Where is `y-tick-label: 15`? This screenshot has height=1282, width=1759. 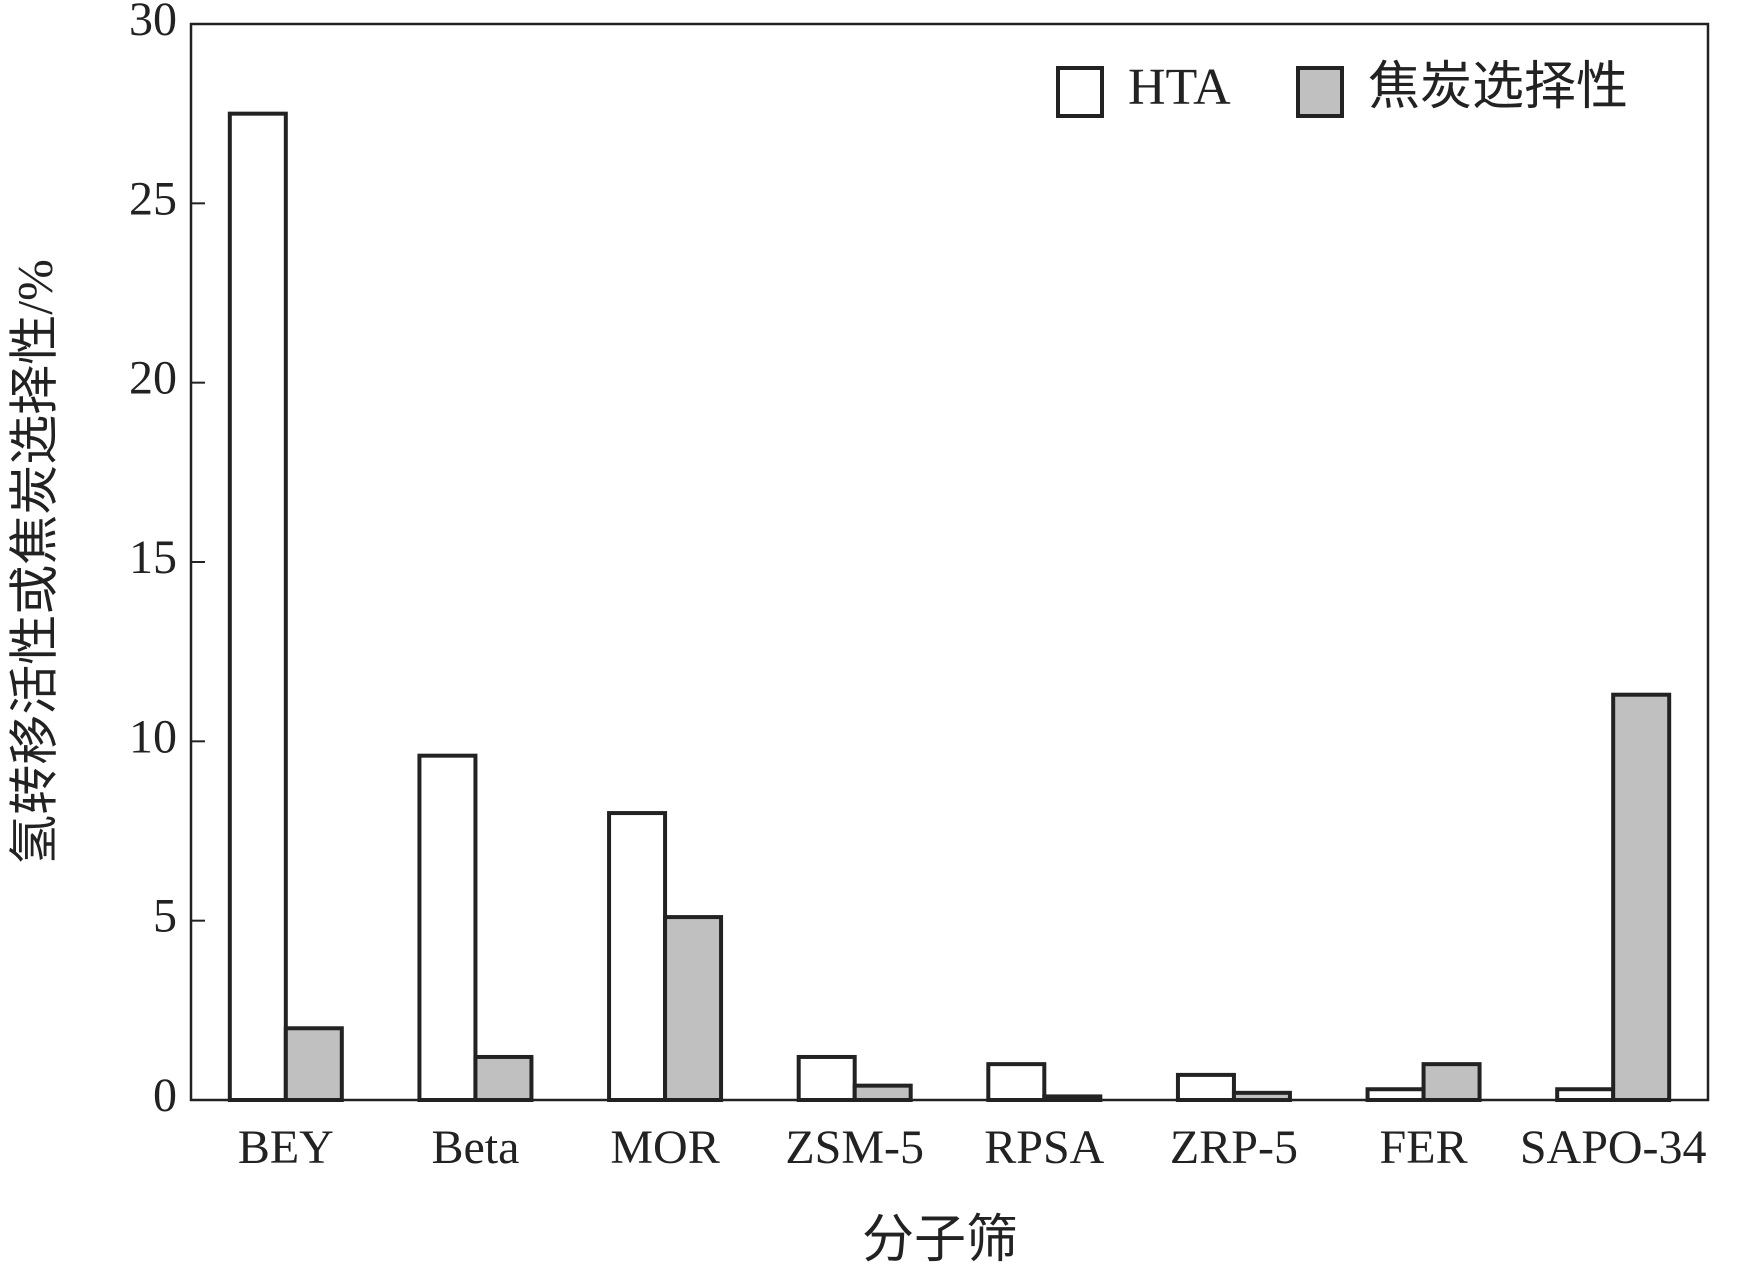
y-tick-label: 15 is located at coordinates (153, 557).